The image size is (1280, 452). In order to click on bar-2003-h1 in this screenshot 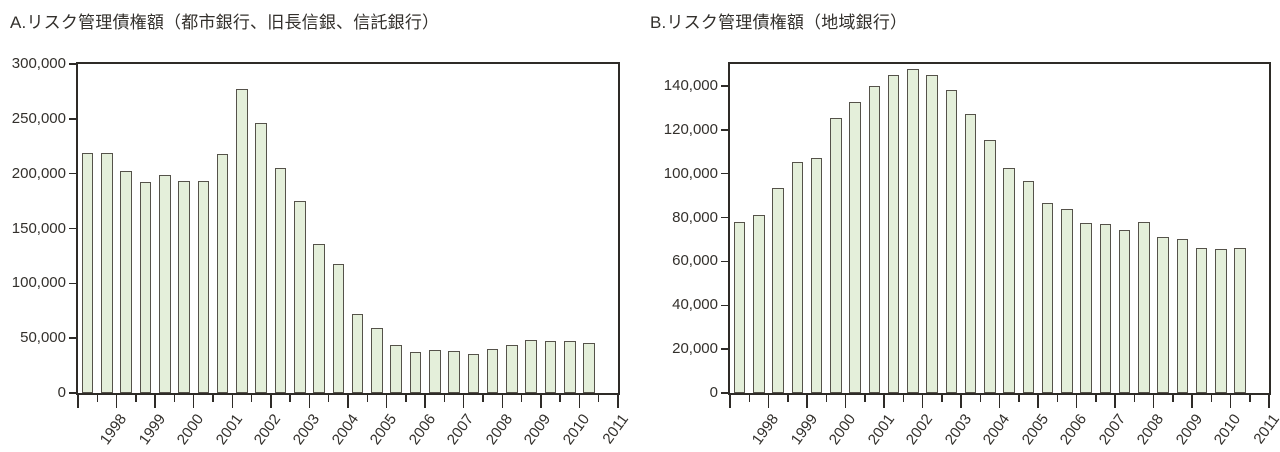, I will do `click(932, 233)`.